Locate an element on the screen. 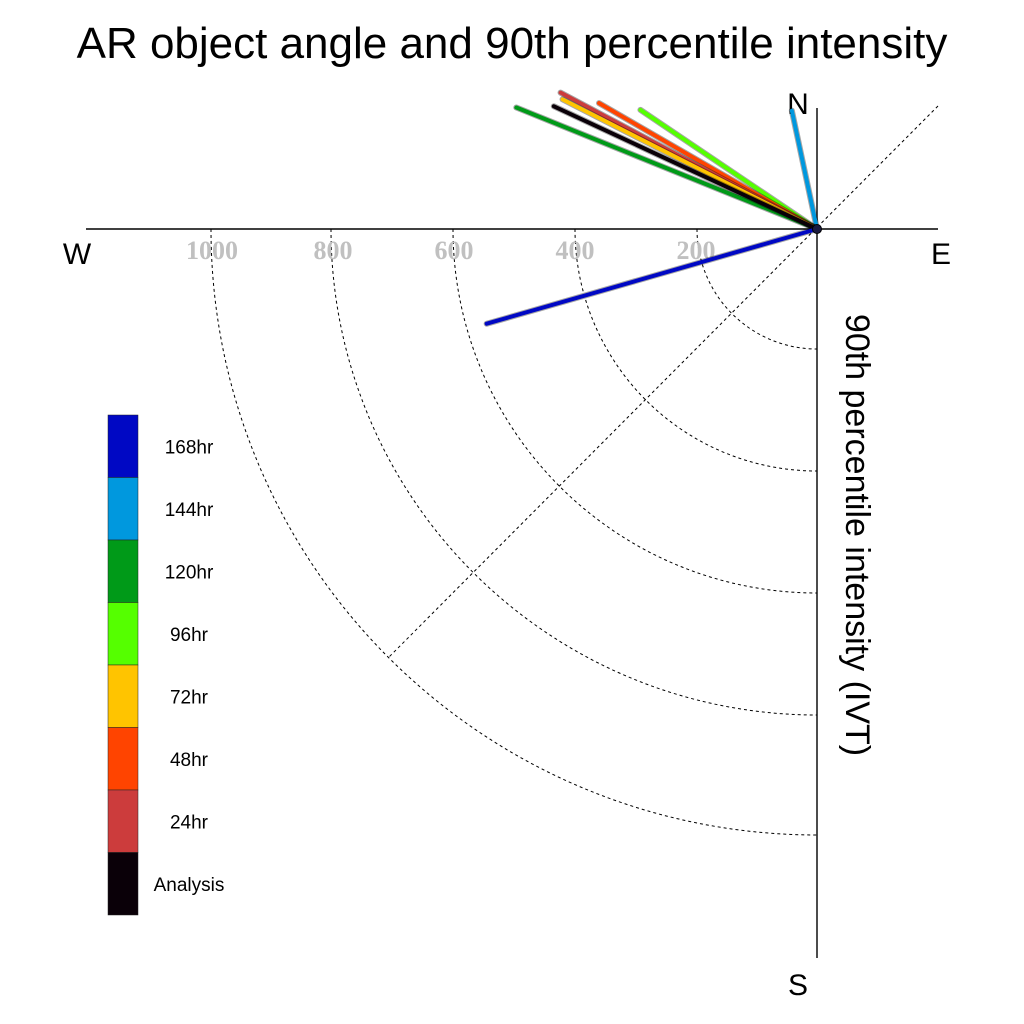 The image size is (1024, 1024). legend-swatch-120hr is located at coordinates (123, 571).